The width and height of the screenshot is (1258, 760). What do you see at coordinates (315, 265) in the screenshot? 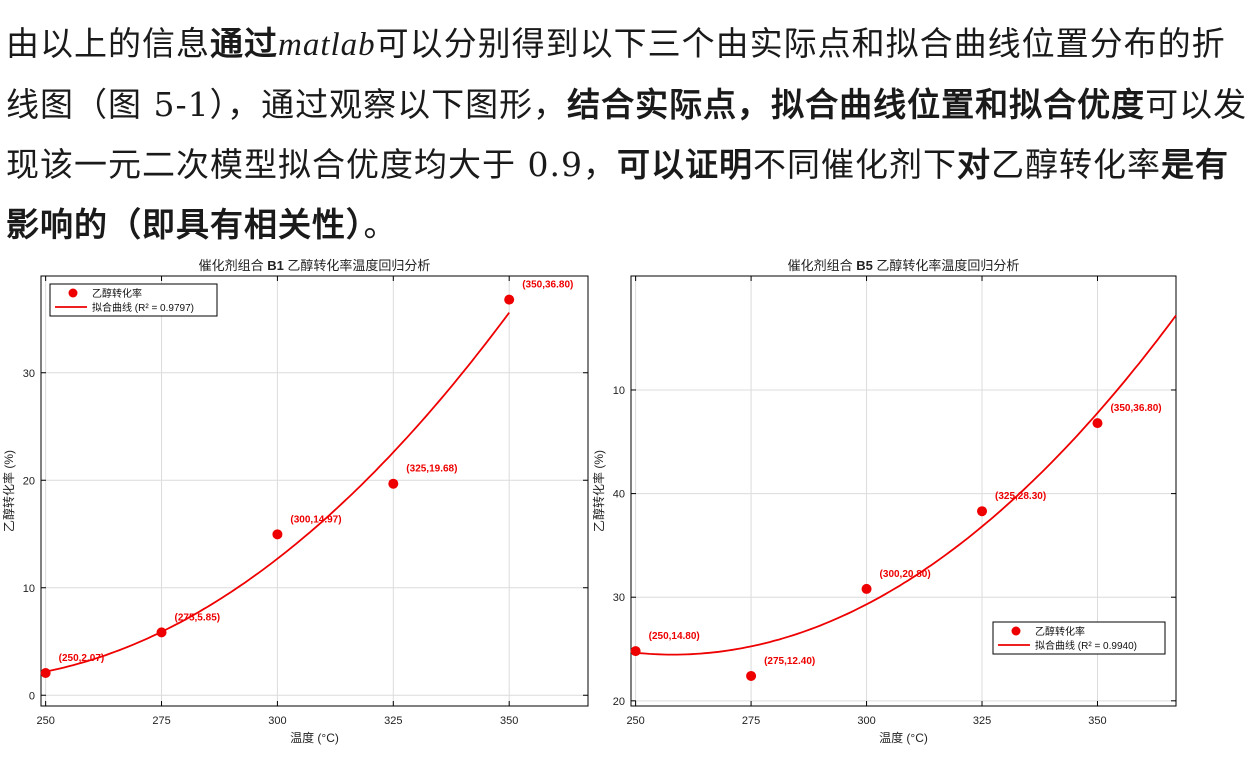
I see `chart-title: 催化剂组合 B1 乙醇转化率温度回归分析` at bounding box center [315, 265].